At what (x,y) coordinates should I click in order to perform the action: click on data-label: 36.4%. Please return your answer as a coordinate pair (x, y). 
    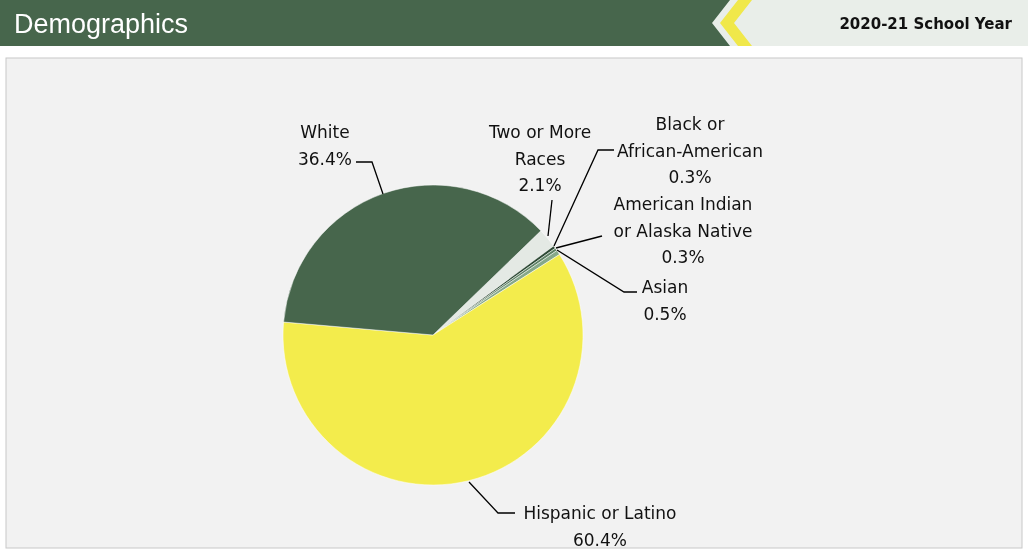
    Looking at the image, I should click on (325, 158).